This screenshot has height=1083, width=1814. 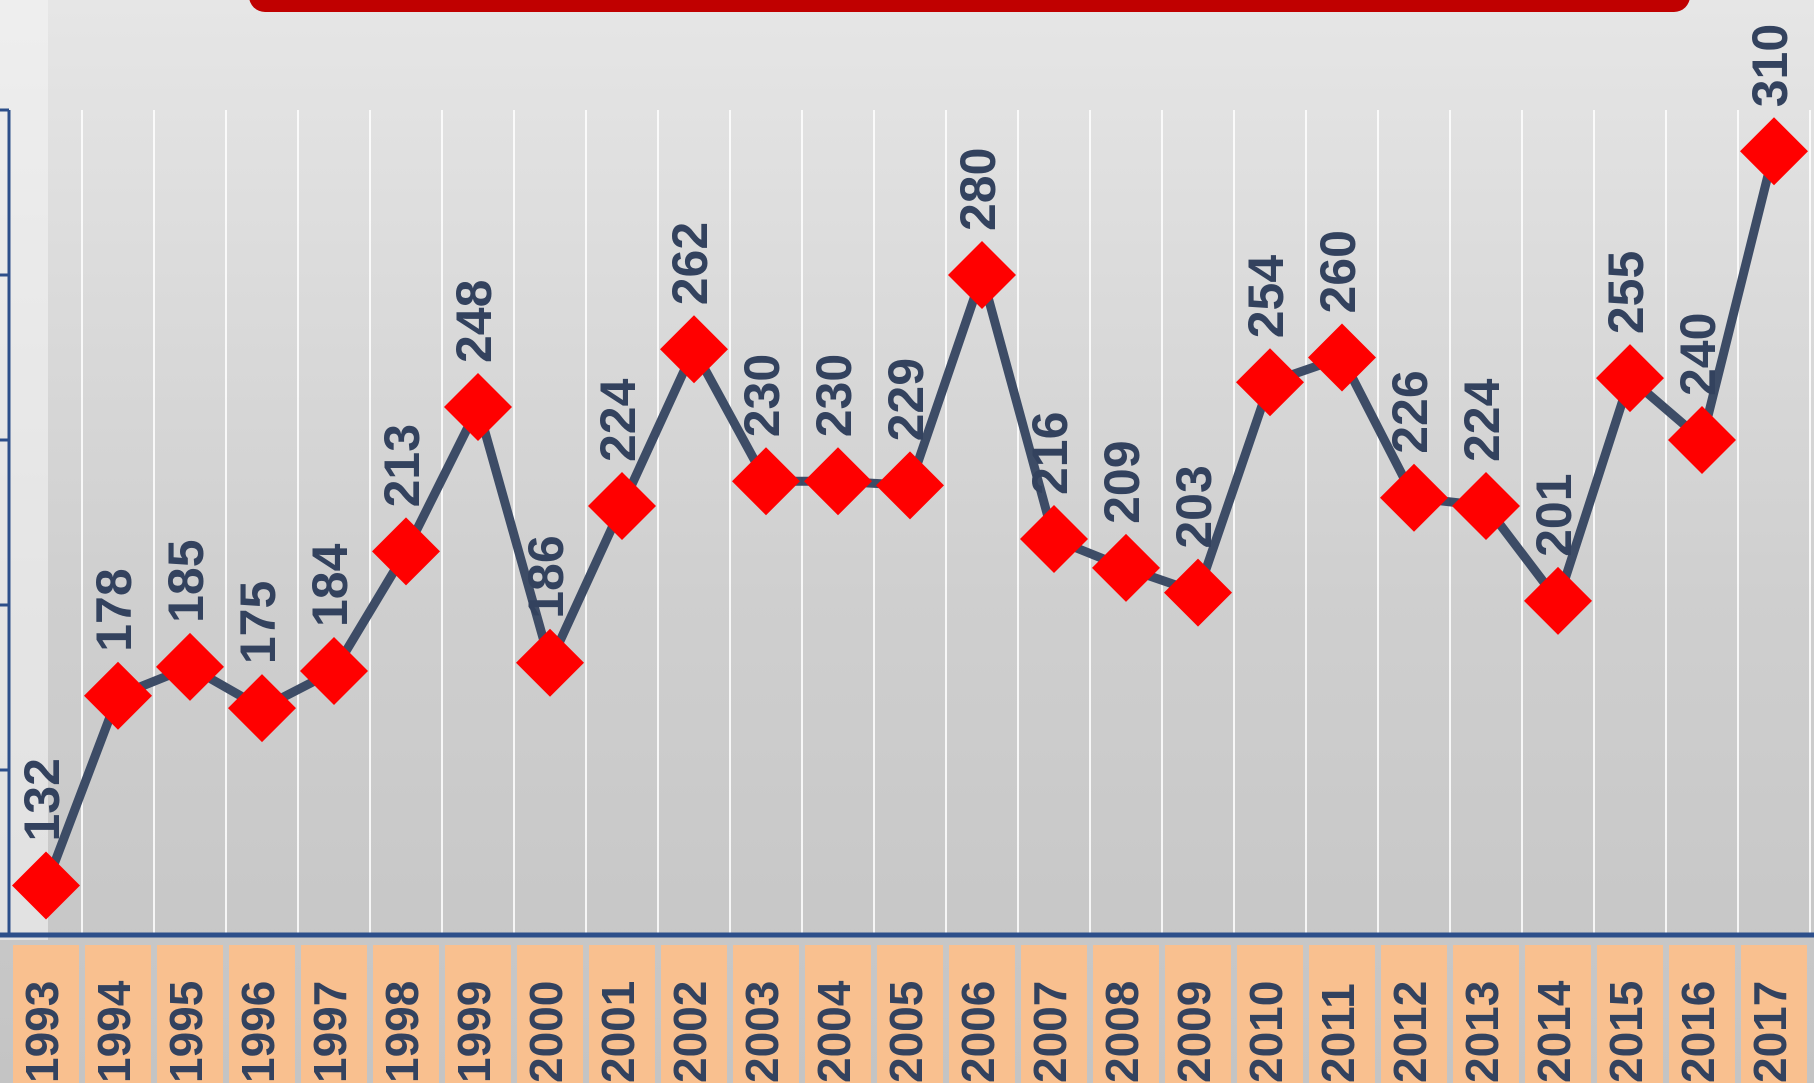 What do you see at coordinates (1194, 506) in the screenshot?
I see `data-label: 203` at bounding box center [1194, 506].